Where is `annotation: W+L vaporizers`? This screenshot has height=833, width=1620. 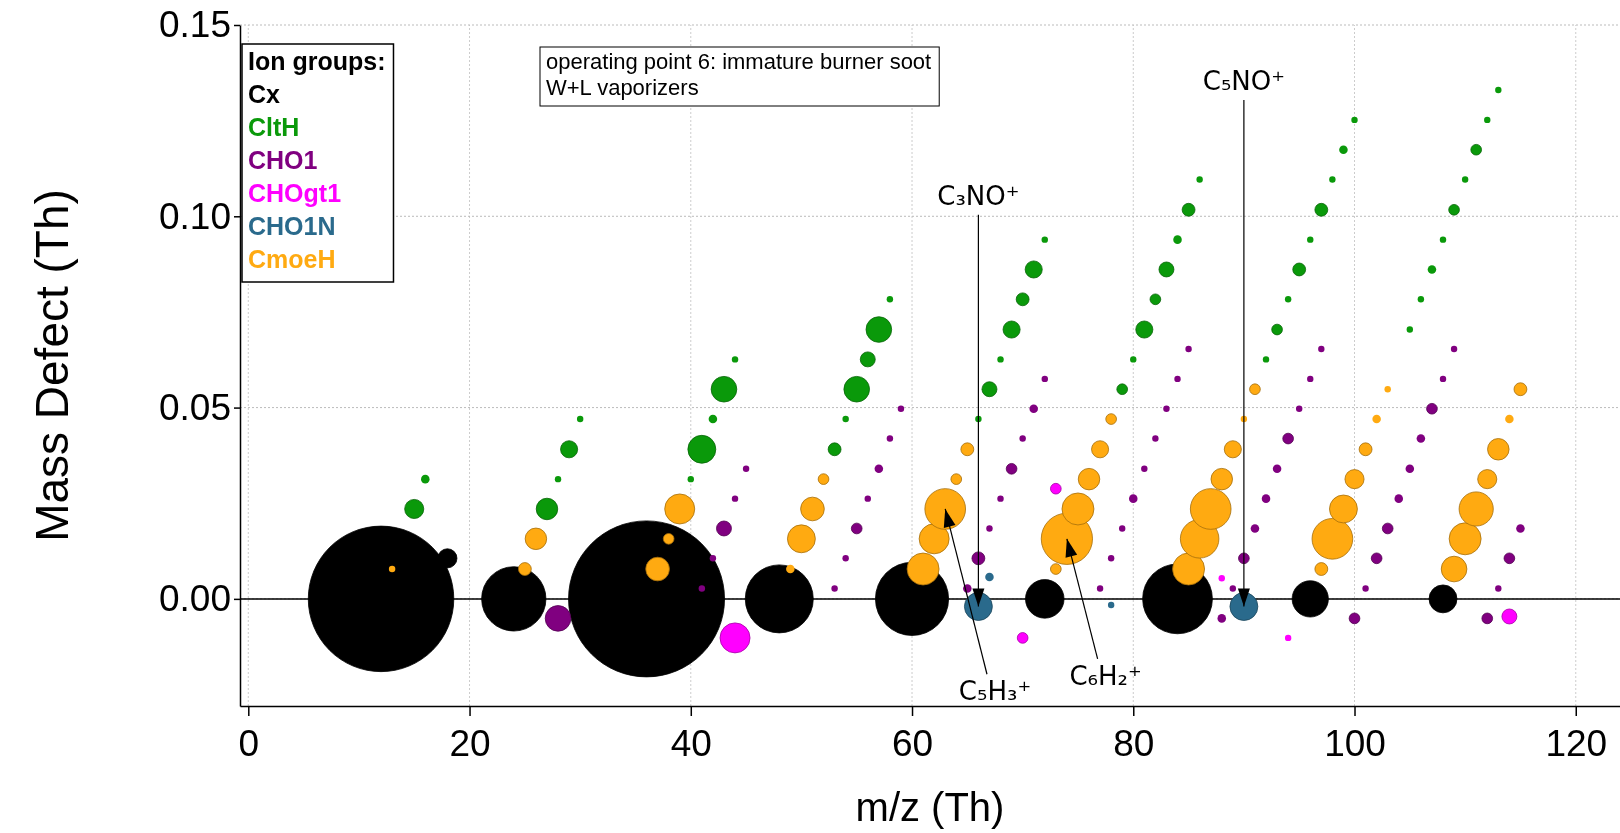
annotation: W+L vaporizers is located at coordinates (622, 87).